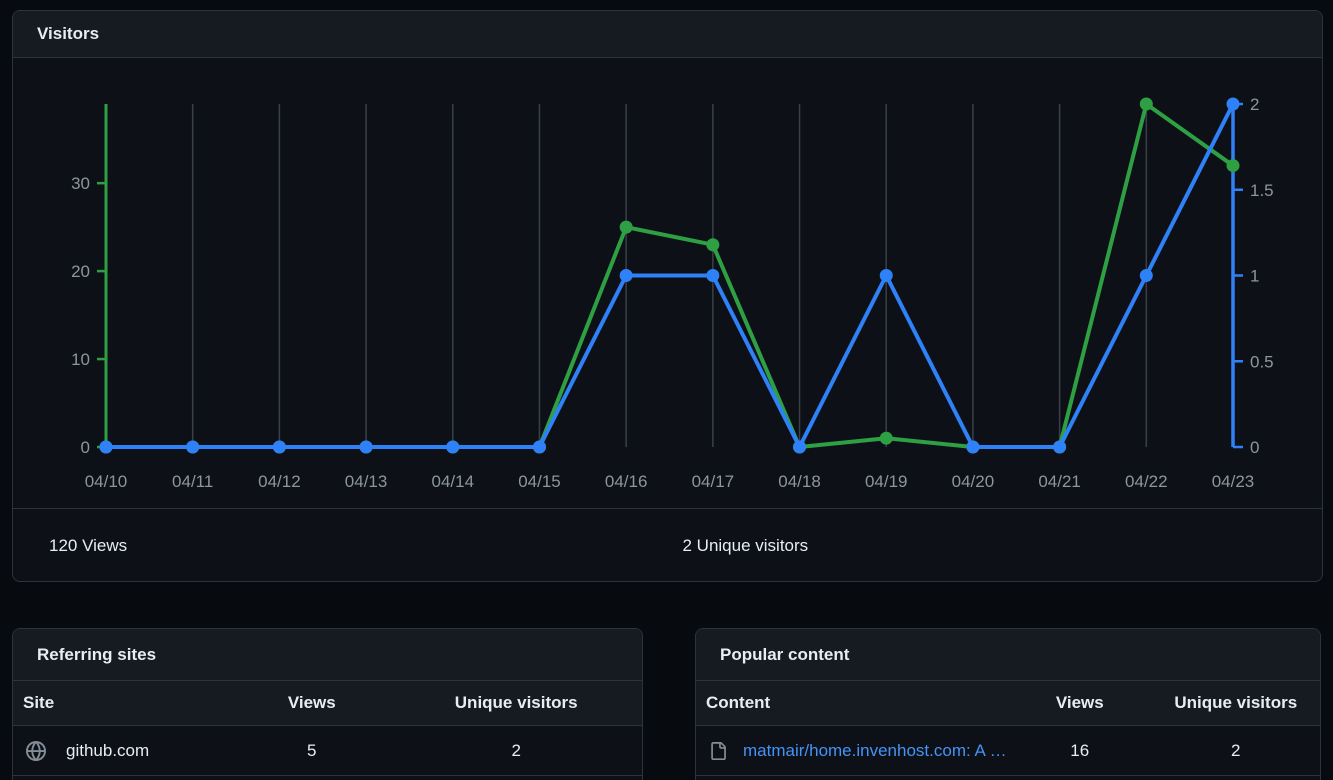 Image resolution: width=1333 pixels, height=780 pixels. What do you see at coordinates (192, 481) in the screenshot?
I see `svg-text: 04/11` at bounding box center [192, 481].